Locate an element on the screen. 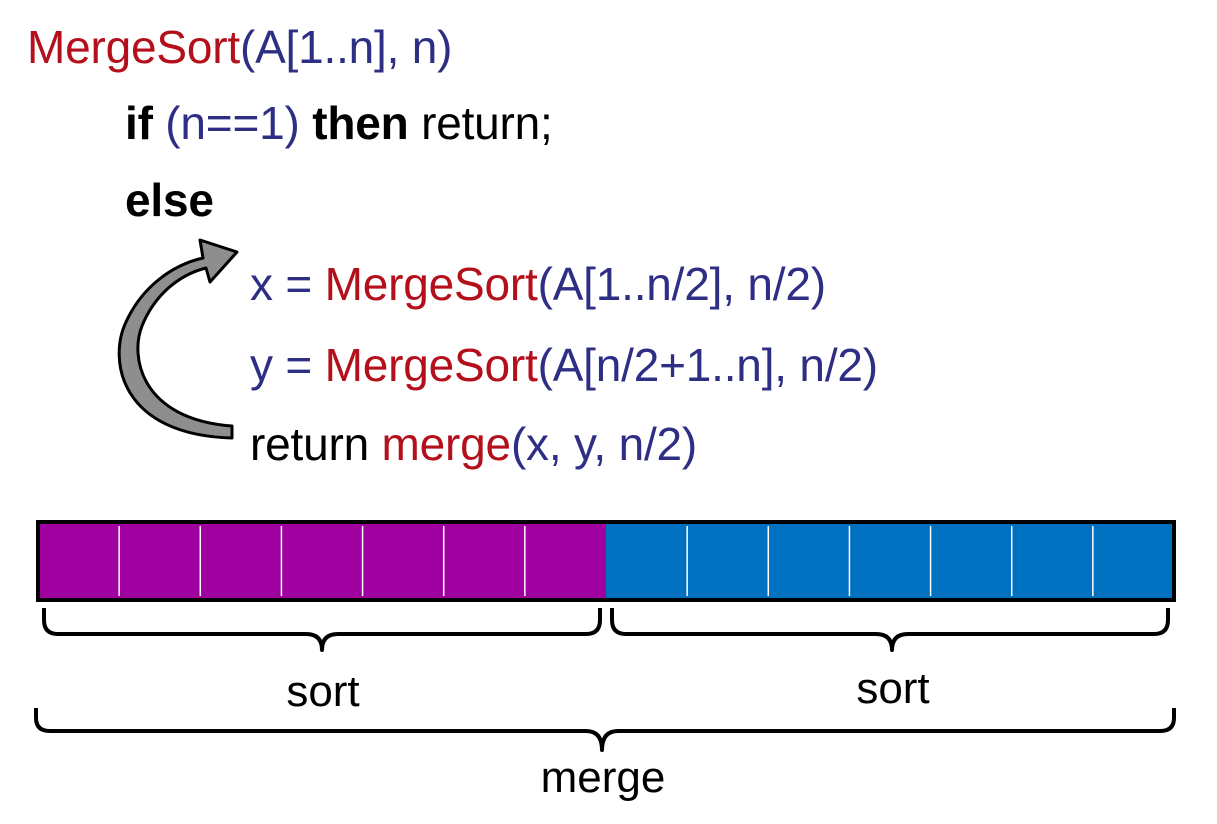 This screenshot has height=824, width=1217. right-sort-brace is located at coordinates (890, 630).